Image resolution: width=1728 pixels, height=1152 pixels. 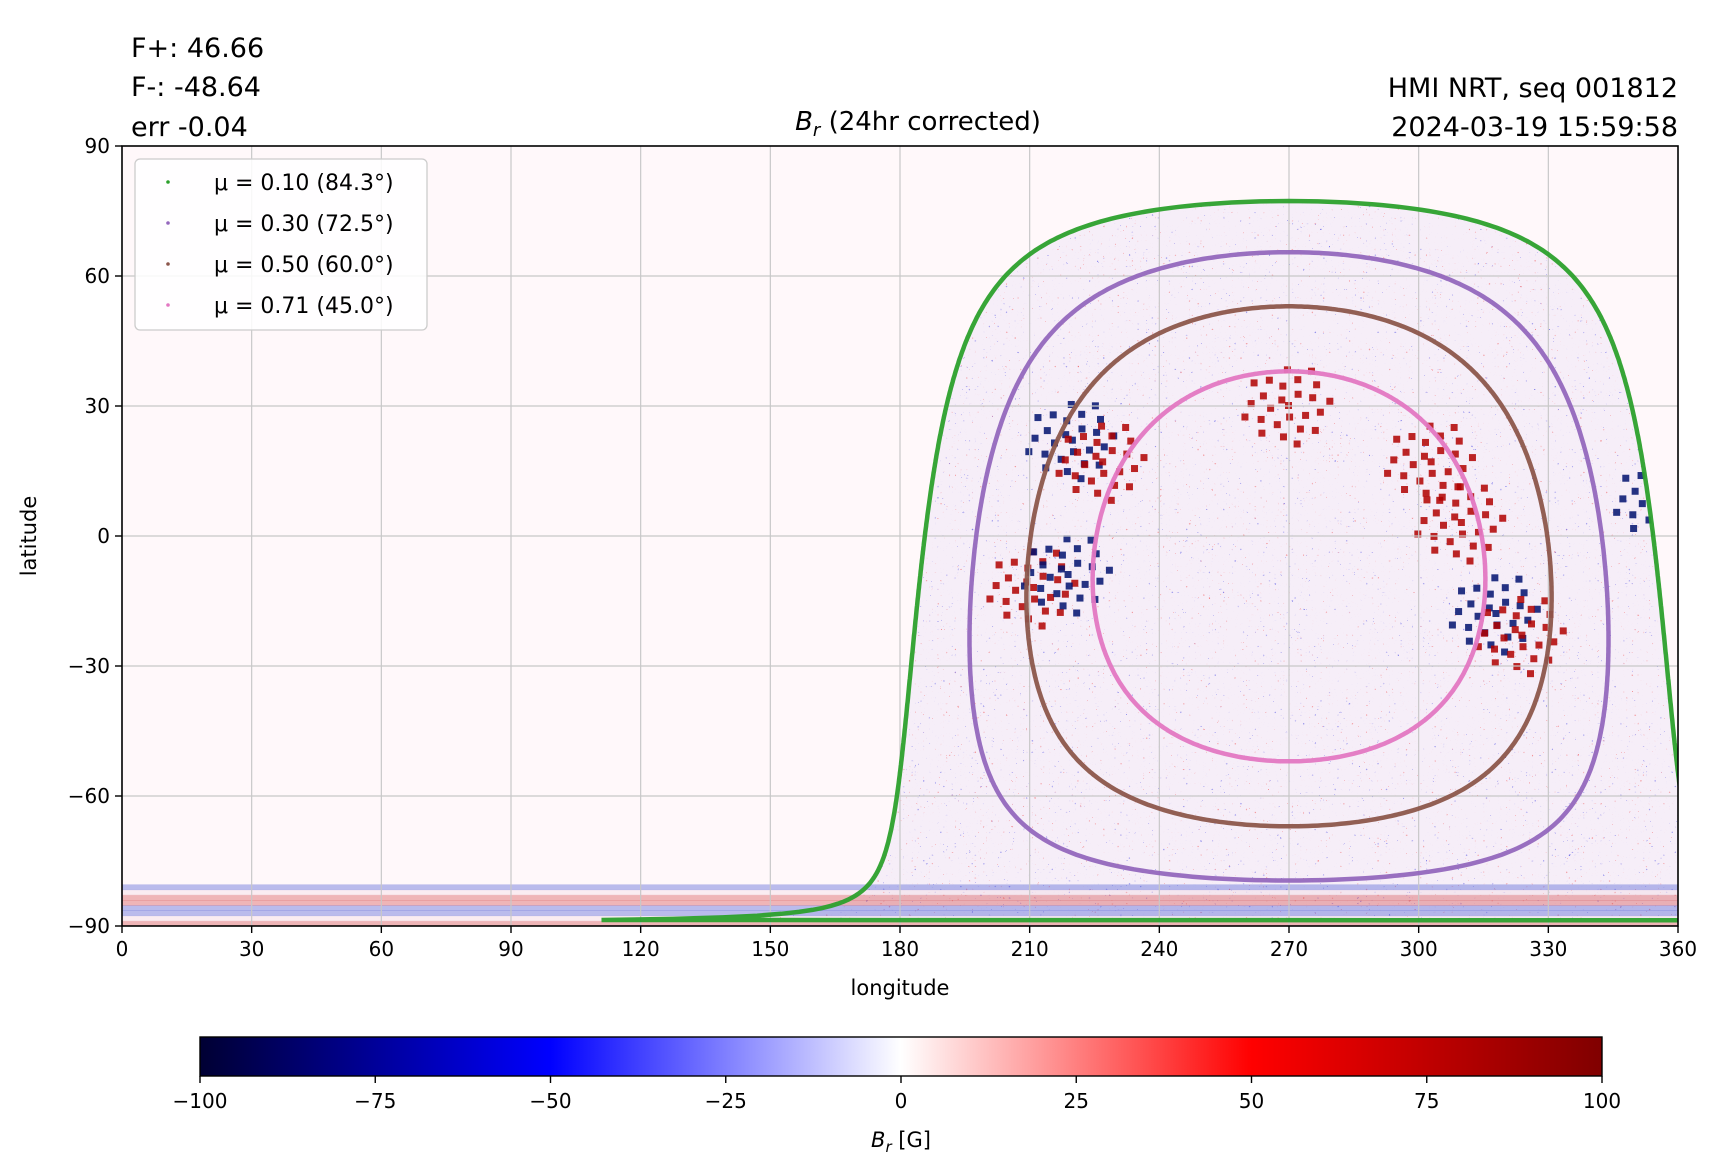 I want to click on legend-box, so click(x=281, y=244).